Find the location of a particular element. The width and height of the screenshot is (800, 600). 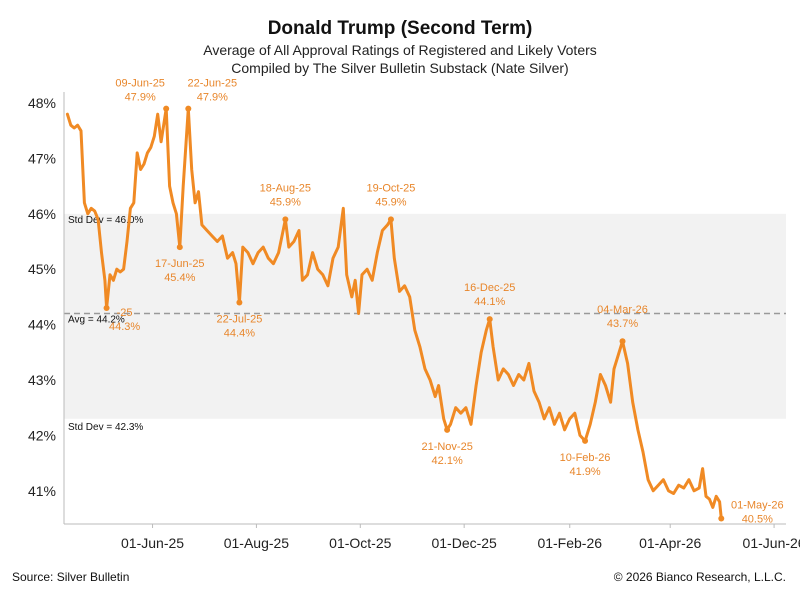

annotation-date-label: 09-Jun-25 is located at coordinates (140, 84).